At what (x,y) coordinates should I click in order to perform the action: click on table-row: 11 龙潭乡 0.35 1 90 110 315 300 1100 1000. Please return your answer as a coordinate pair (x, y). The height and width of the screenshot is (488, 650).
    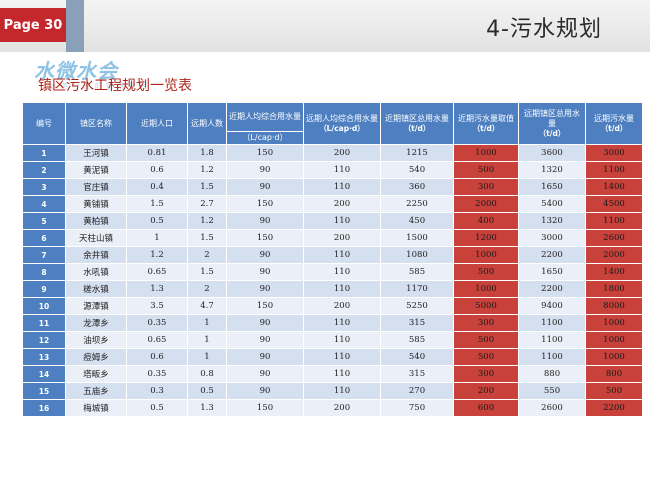
    Looking at the image, I should click on (332, 323).